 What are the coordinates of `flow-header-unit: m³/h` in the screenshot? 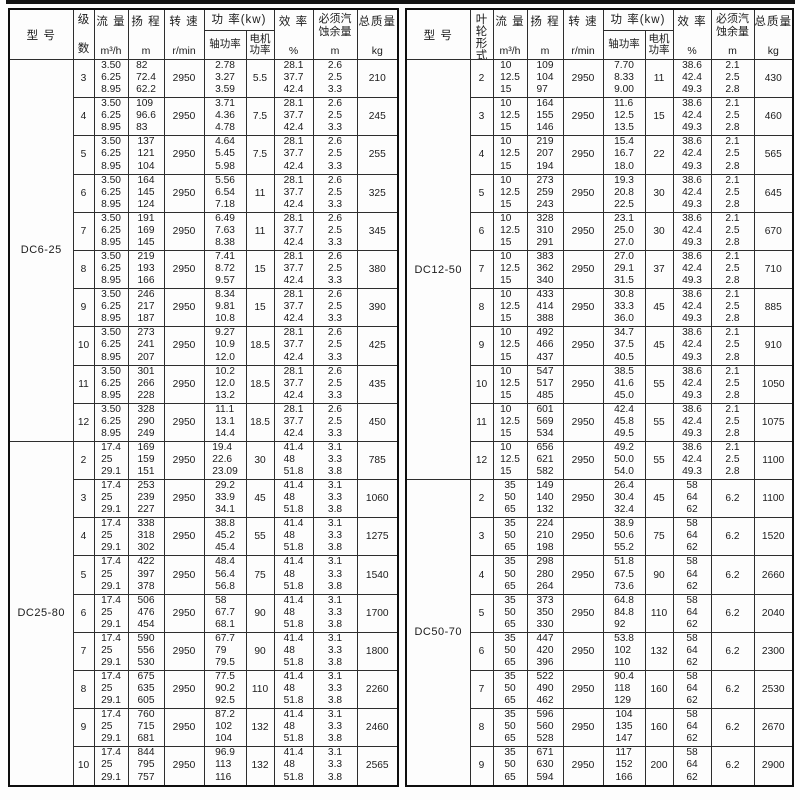 It's located at (510, 51).